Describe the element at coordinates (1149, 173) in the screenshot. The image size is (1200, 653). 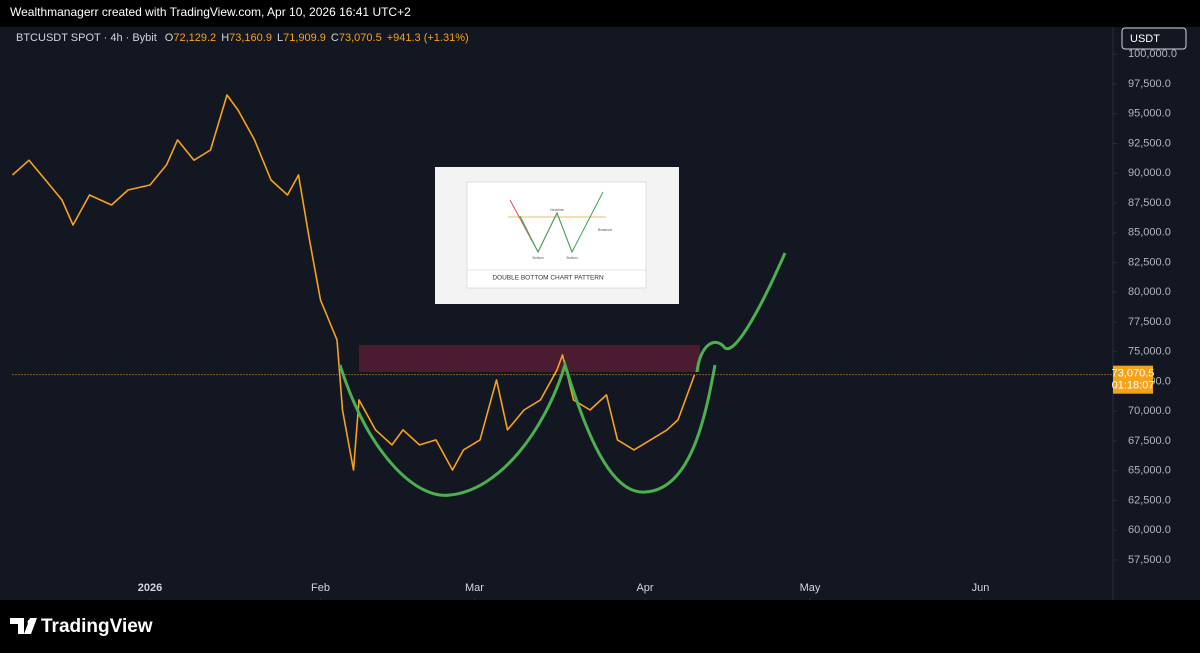
I see `y-tick-label: 90,000.0` at that location.